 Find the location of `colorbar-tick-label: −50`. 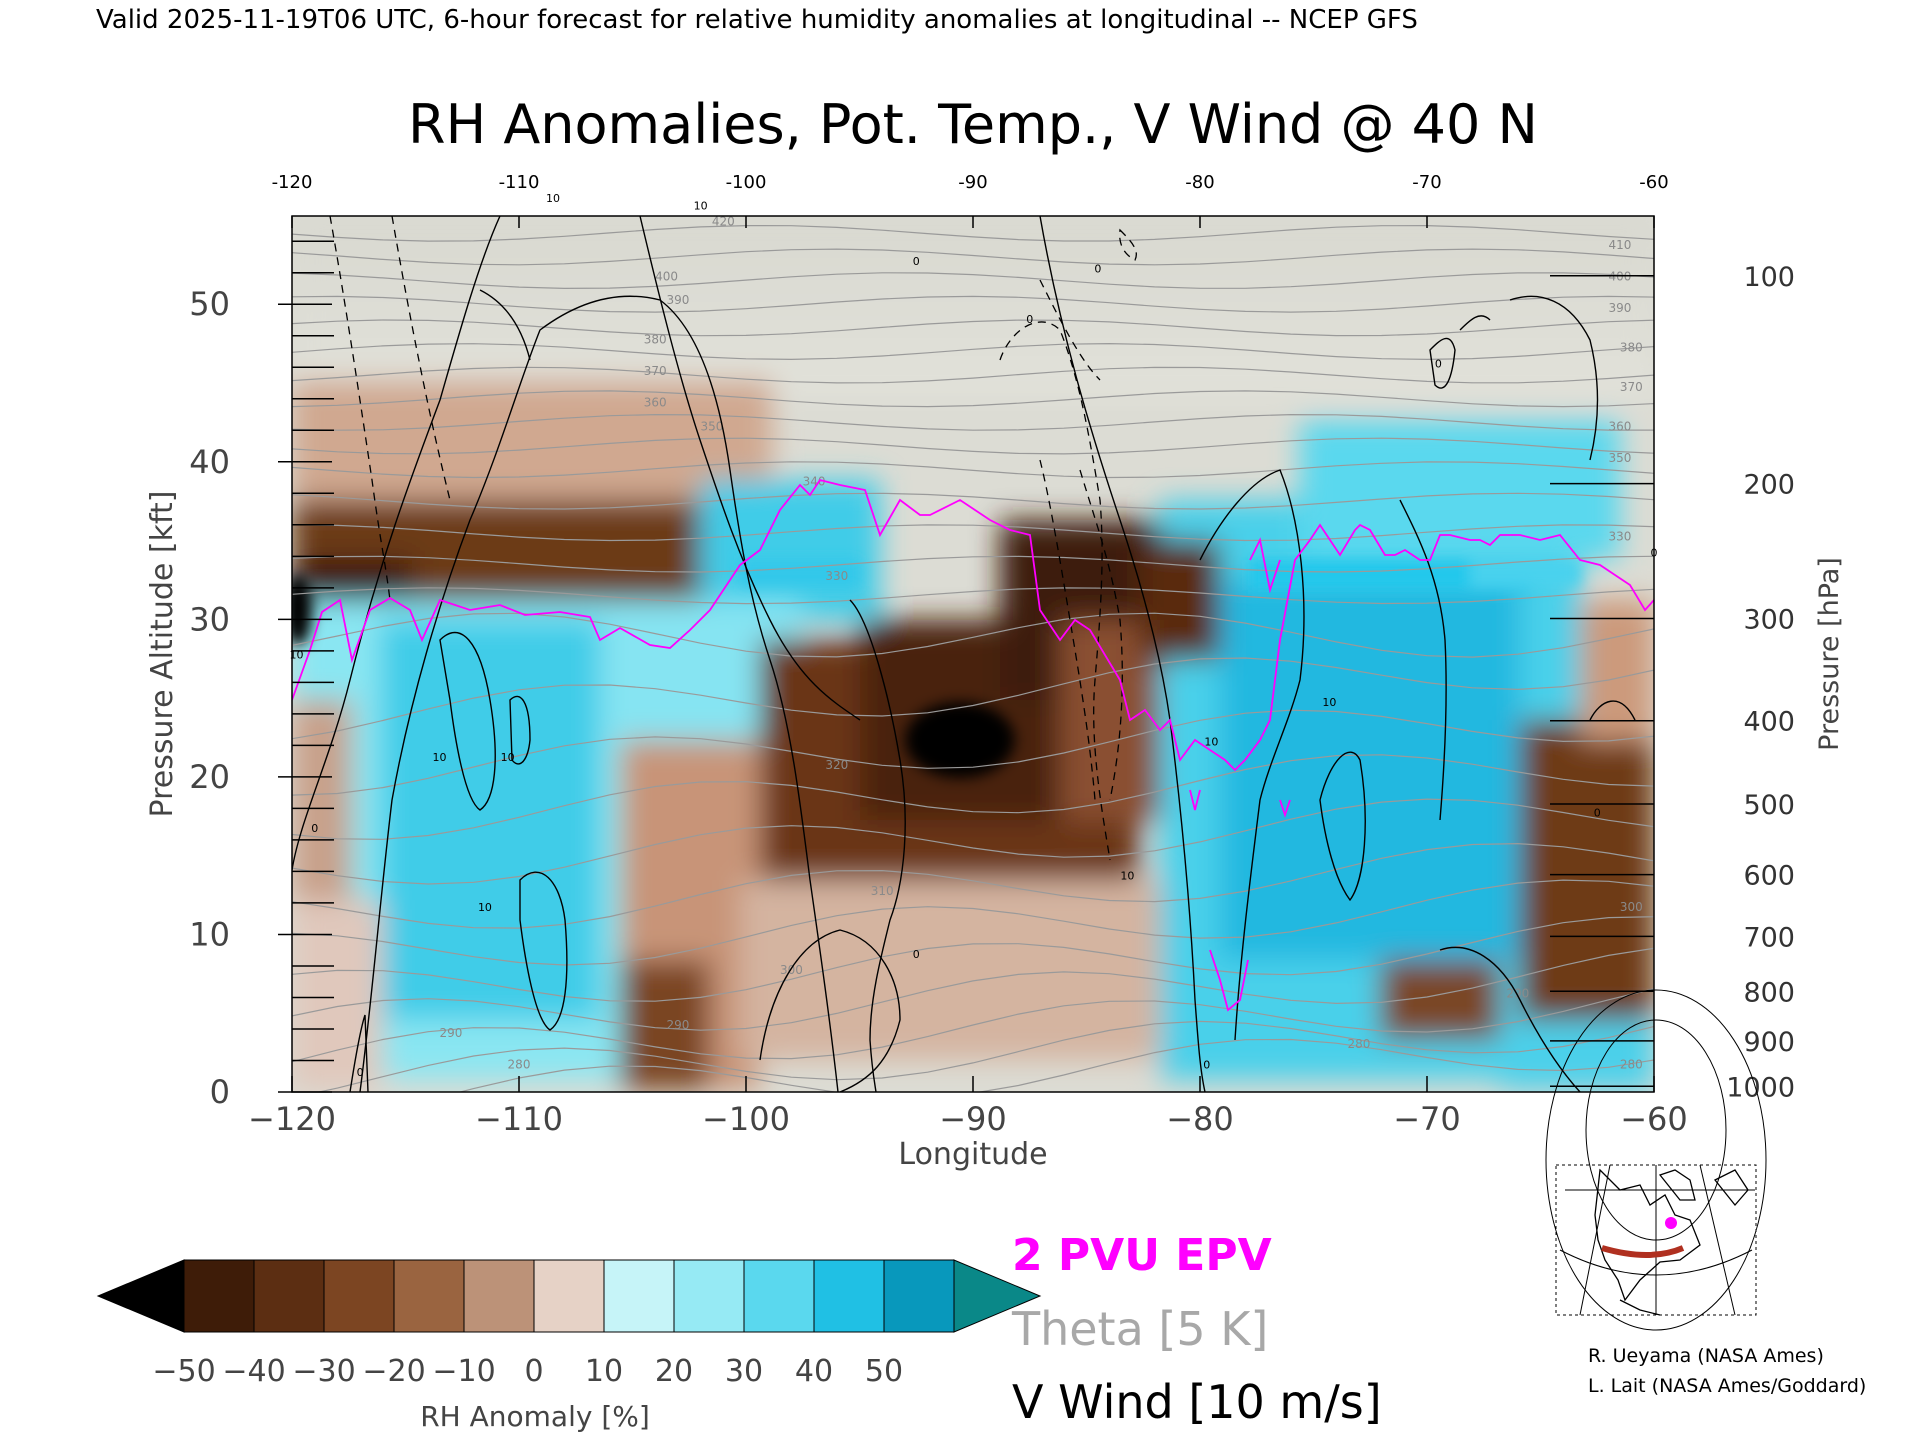

colorbar-tick-label: −50 is located at coordinates (183, 1371).